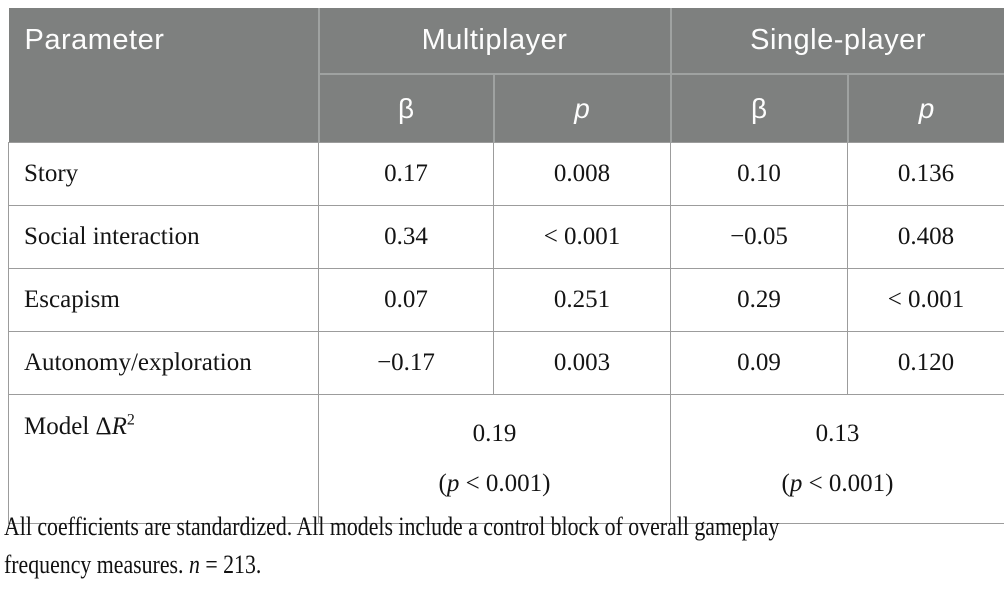  I want to click on cell-mp-p: 0.008, so click(582, 174).